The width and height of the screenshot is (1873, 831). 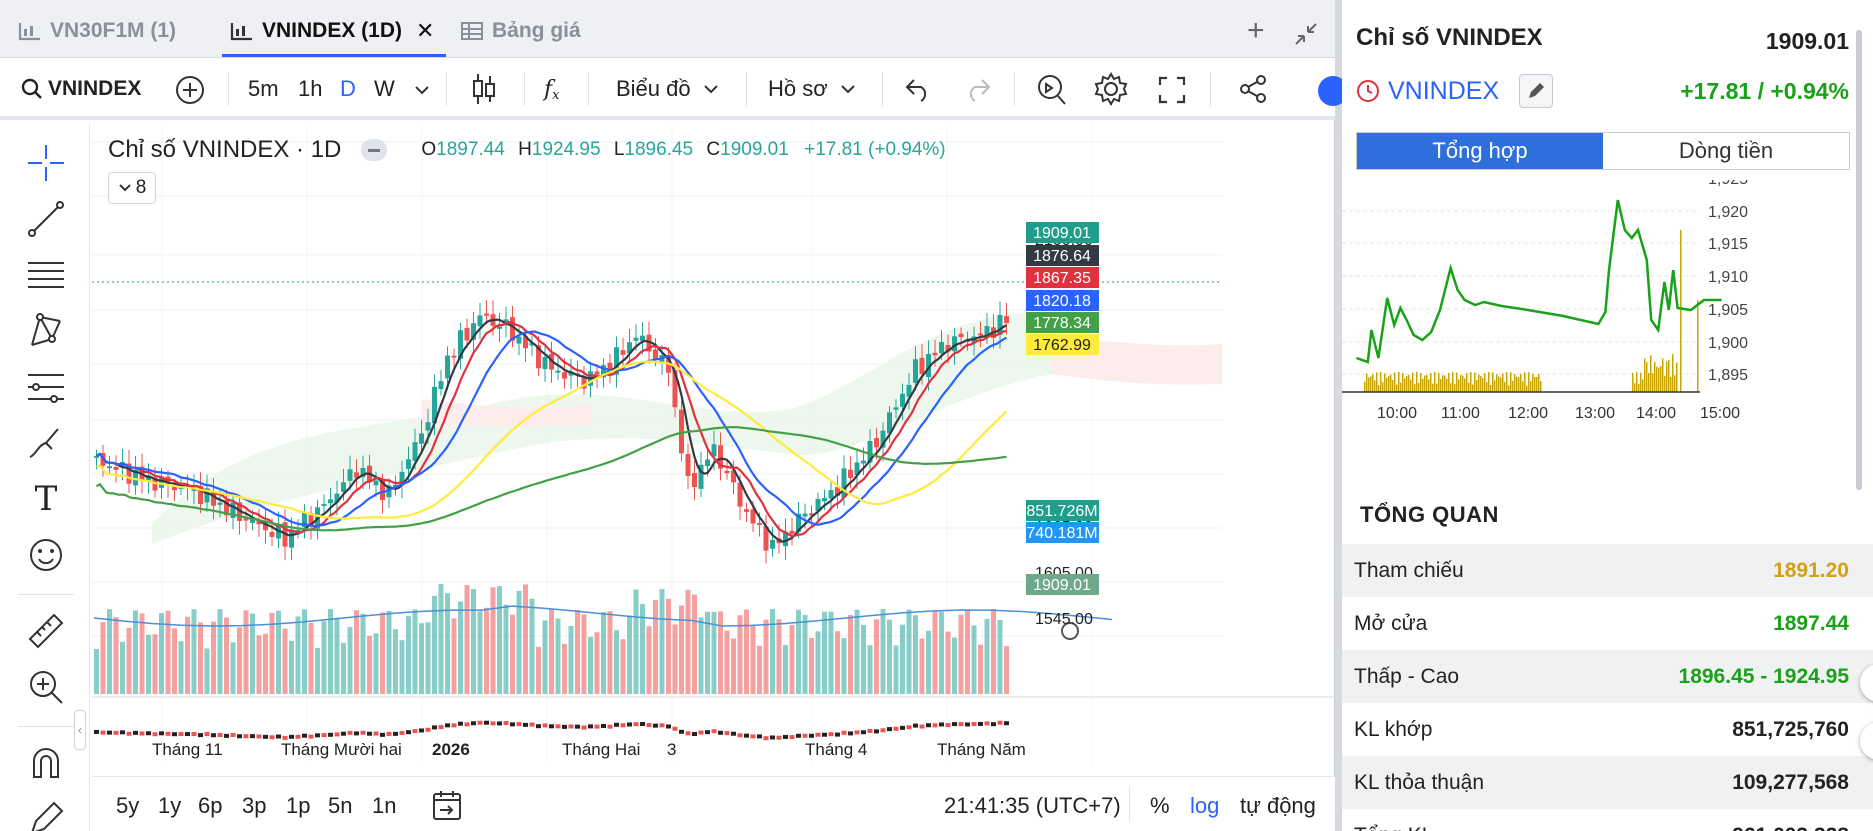 What do you see at coordinates (340, 805) in the screenshot?
I see `range-5n: 5n` at bounding box center [340, 805].